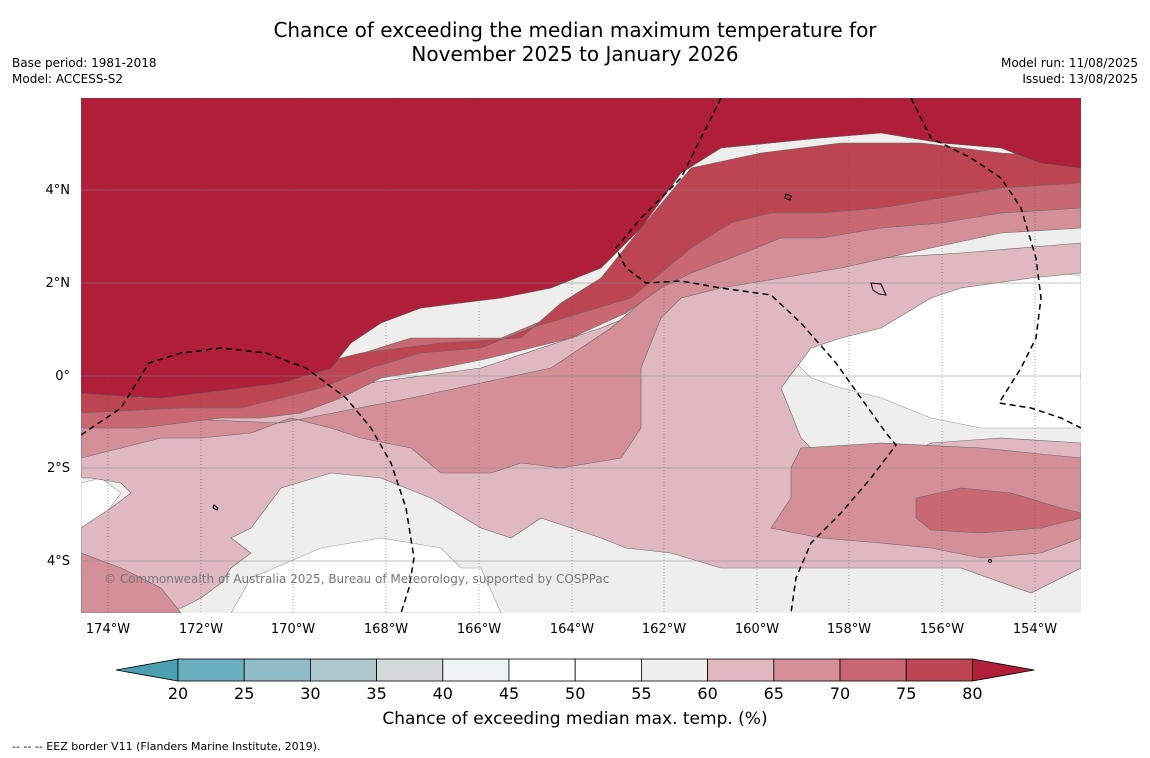 The height and width of the screenshot is (758, 1150). I want to click on model-name: Model: ACCESS-S2, so click(68, 79).